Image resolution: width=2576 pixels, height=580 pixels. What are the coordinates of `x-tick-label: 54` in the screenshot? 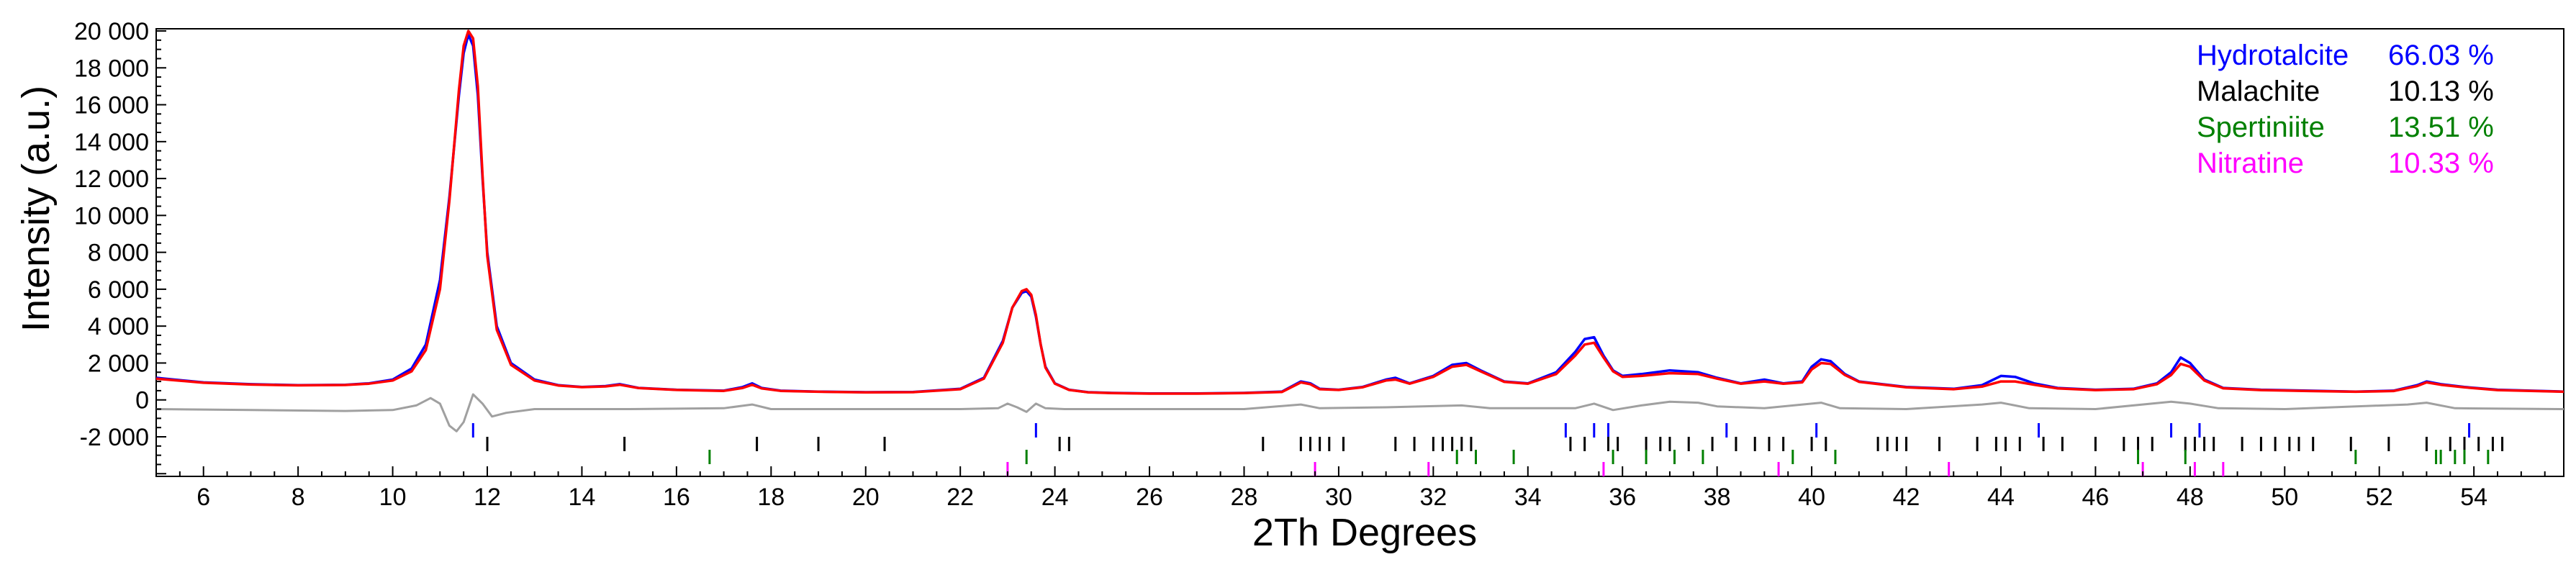 It's located at (2474, 498).